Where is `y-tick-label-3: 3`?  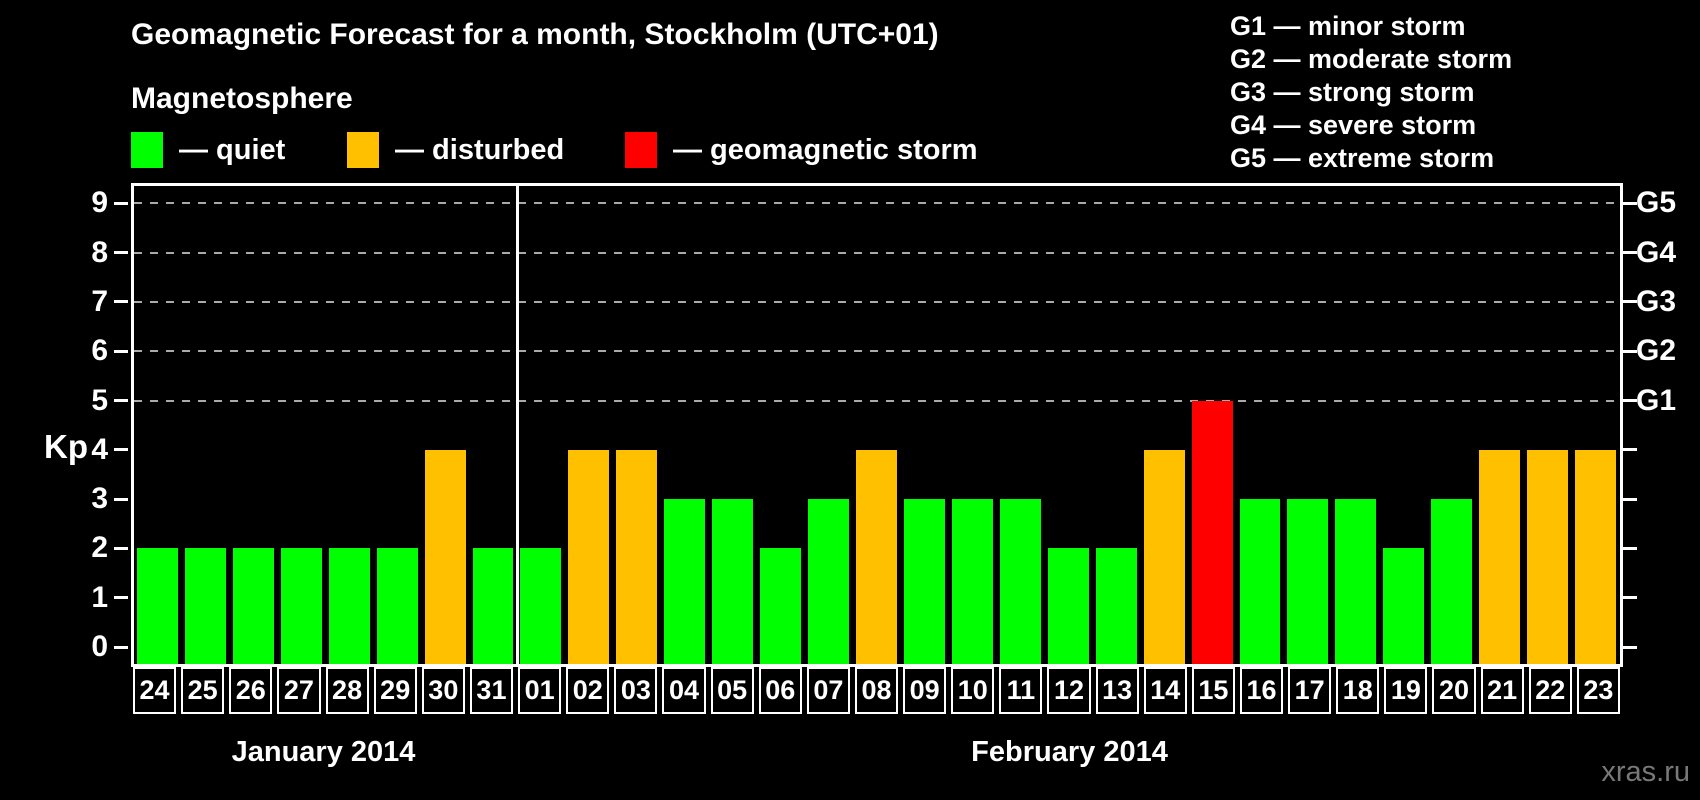
y-tick-label-3: 3 is located at coordinates (99, 499).